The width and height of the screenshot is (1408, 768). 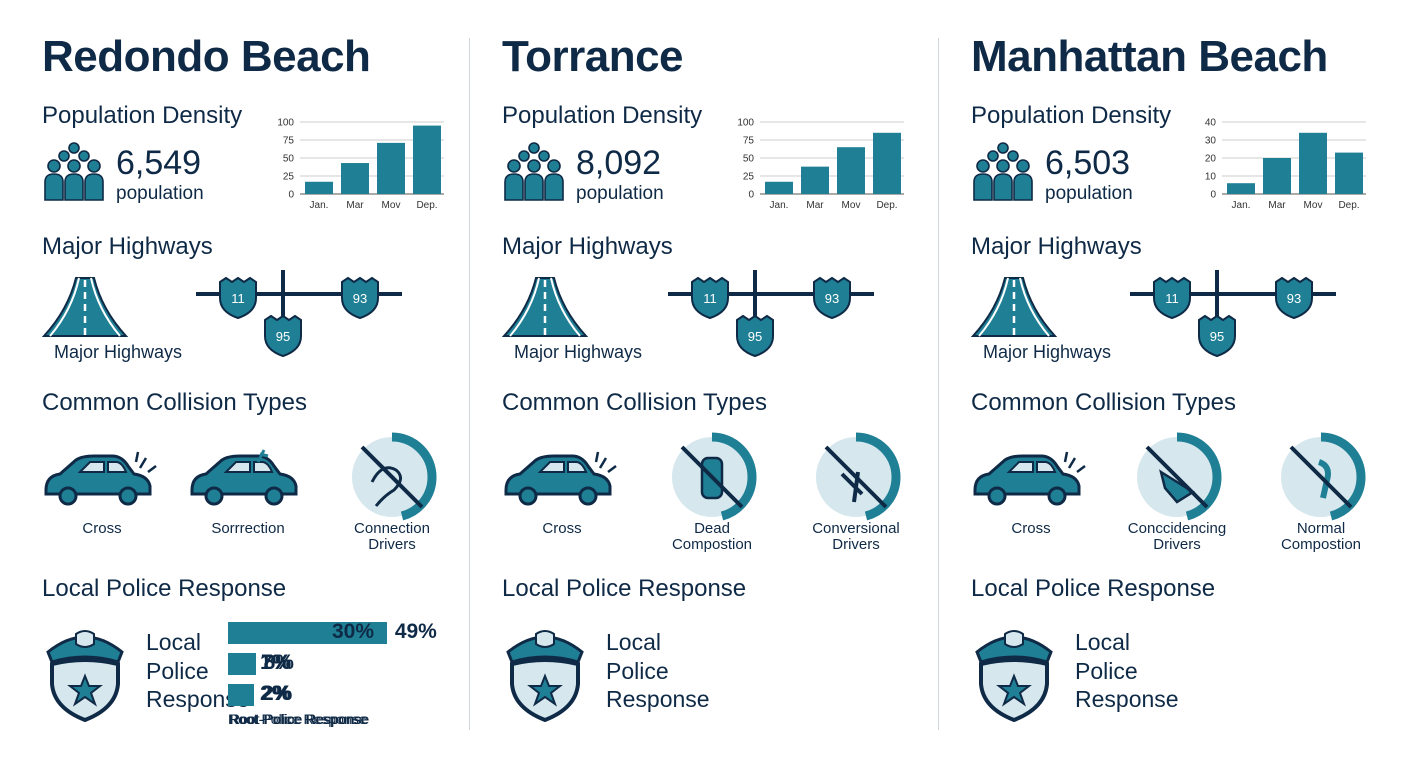 I want to click on no-car-icon, so click(x=712, y=477).